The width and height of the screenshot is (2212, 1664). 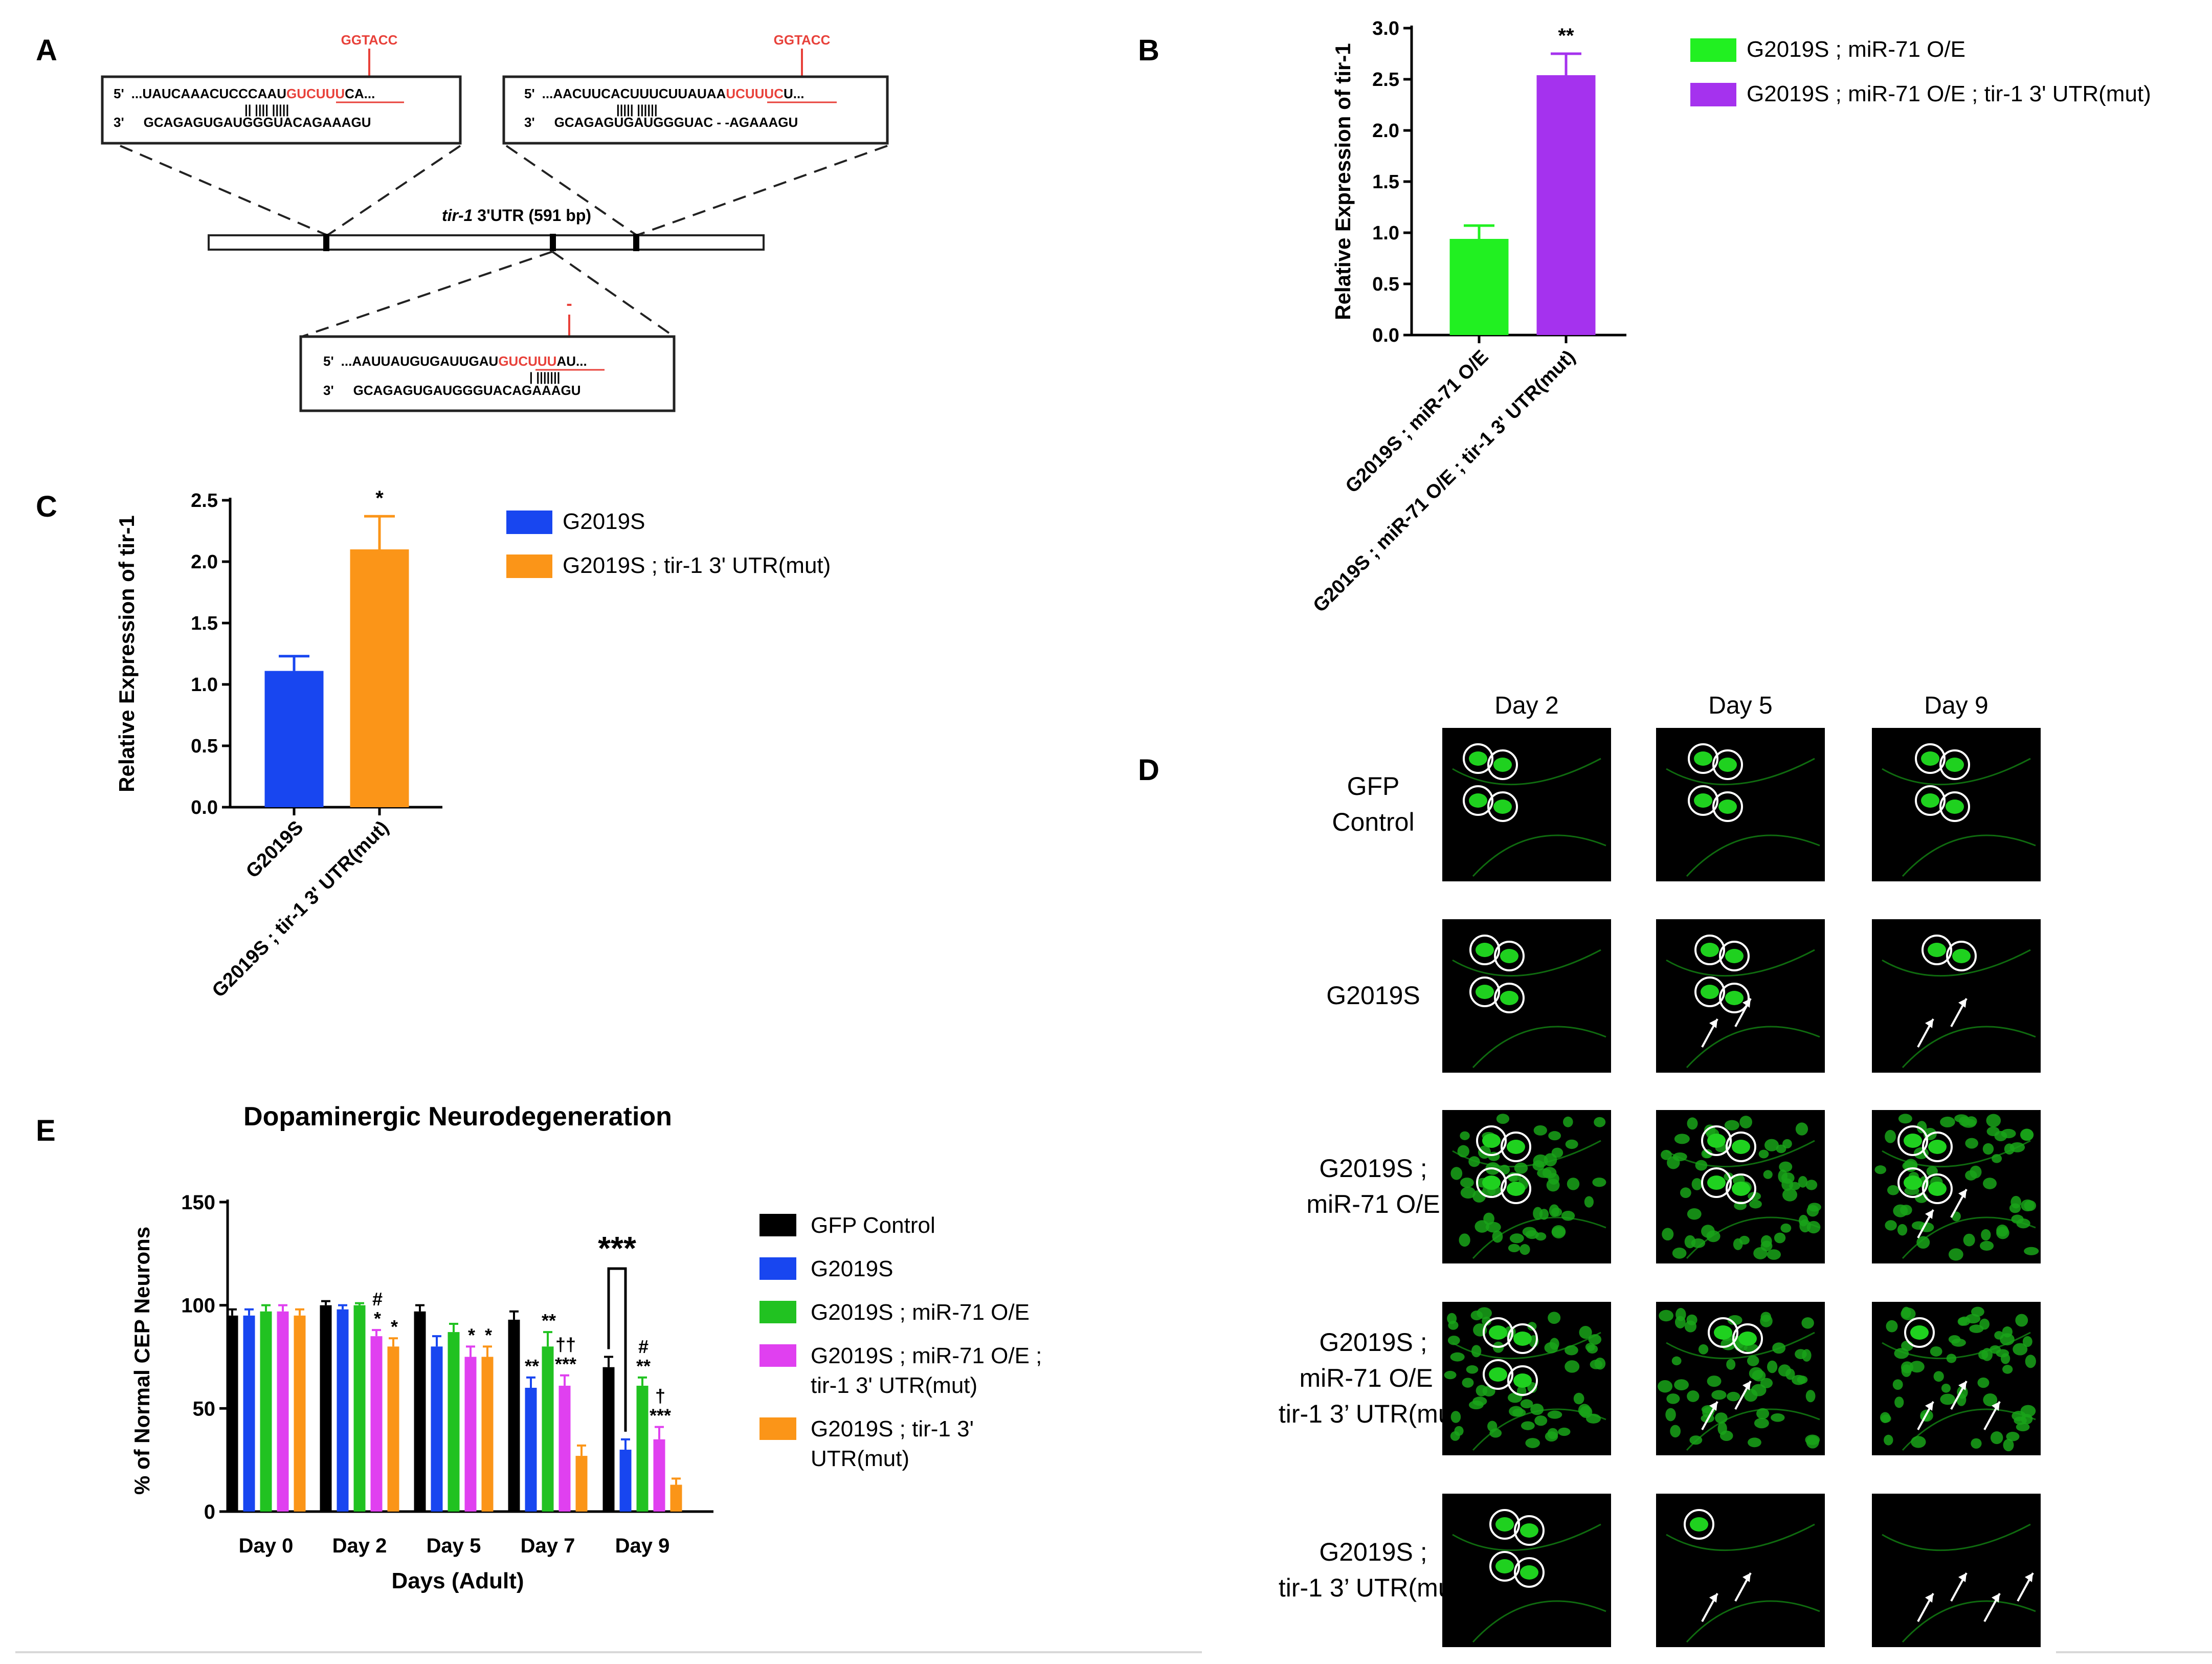 I want to click on panel-label-d: D, so click(x=1148, y=770).